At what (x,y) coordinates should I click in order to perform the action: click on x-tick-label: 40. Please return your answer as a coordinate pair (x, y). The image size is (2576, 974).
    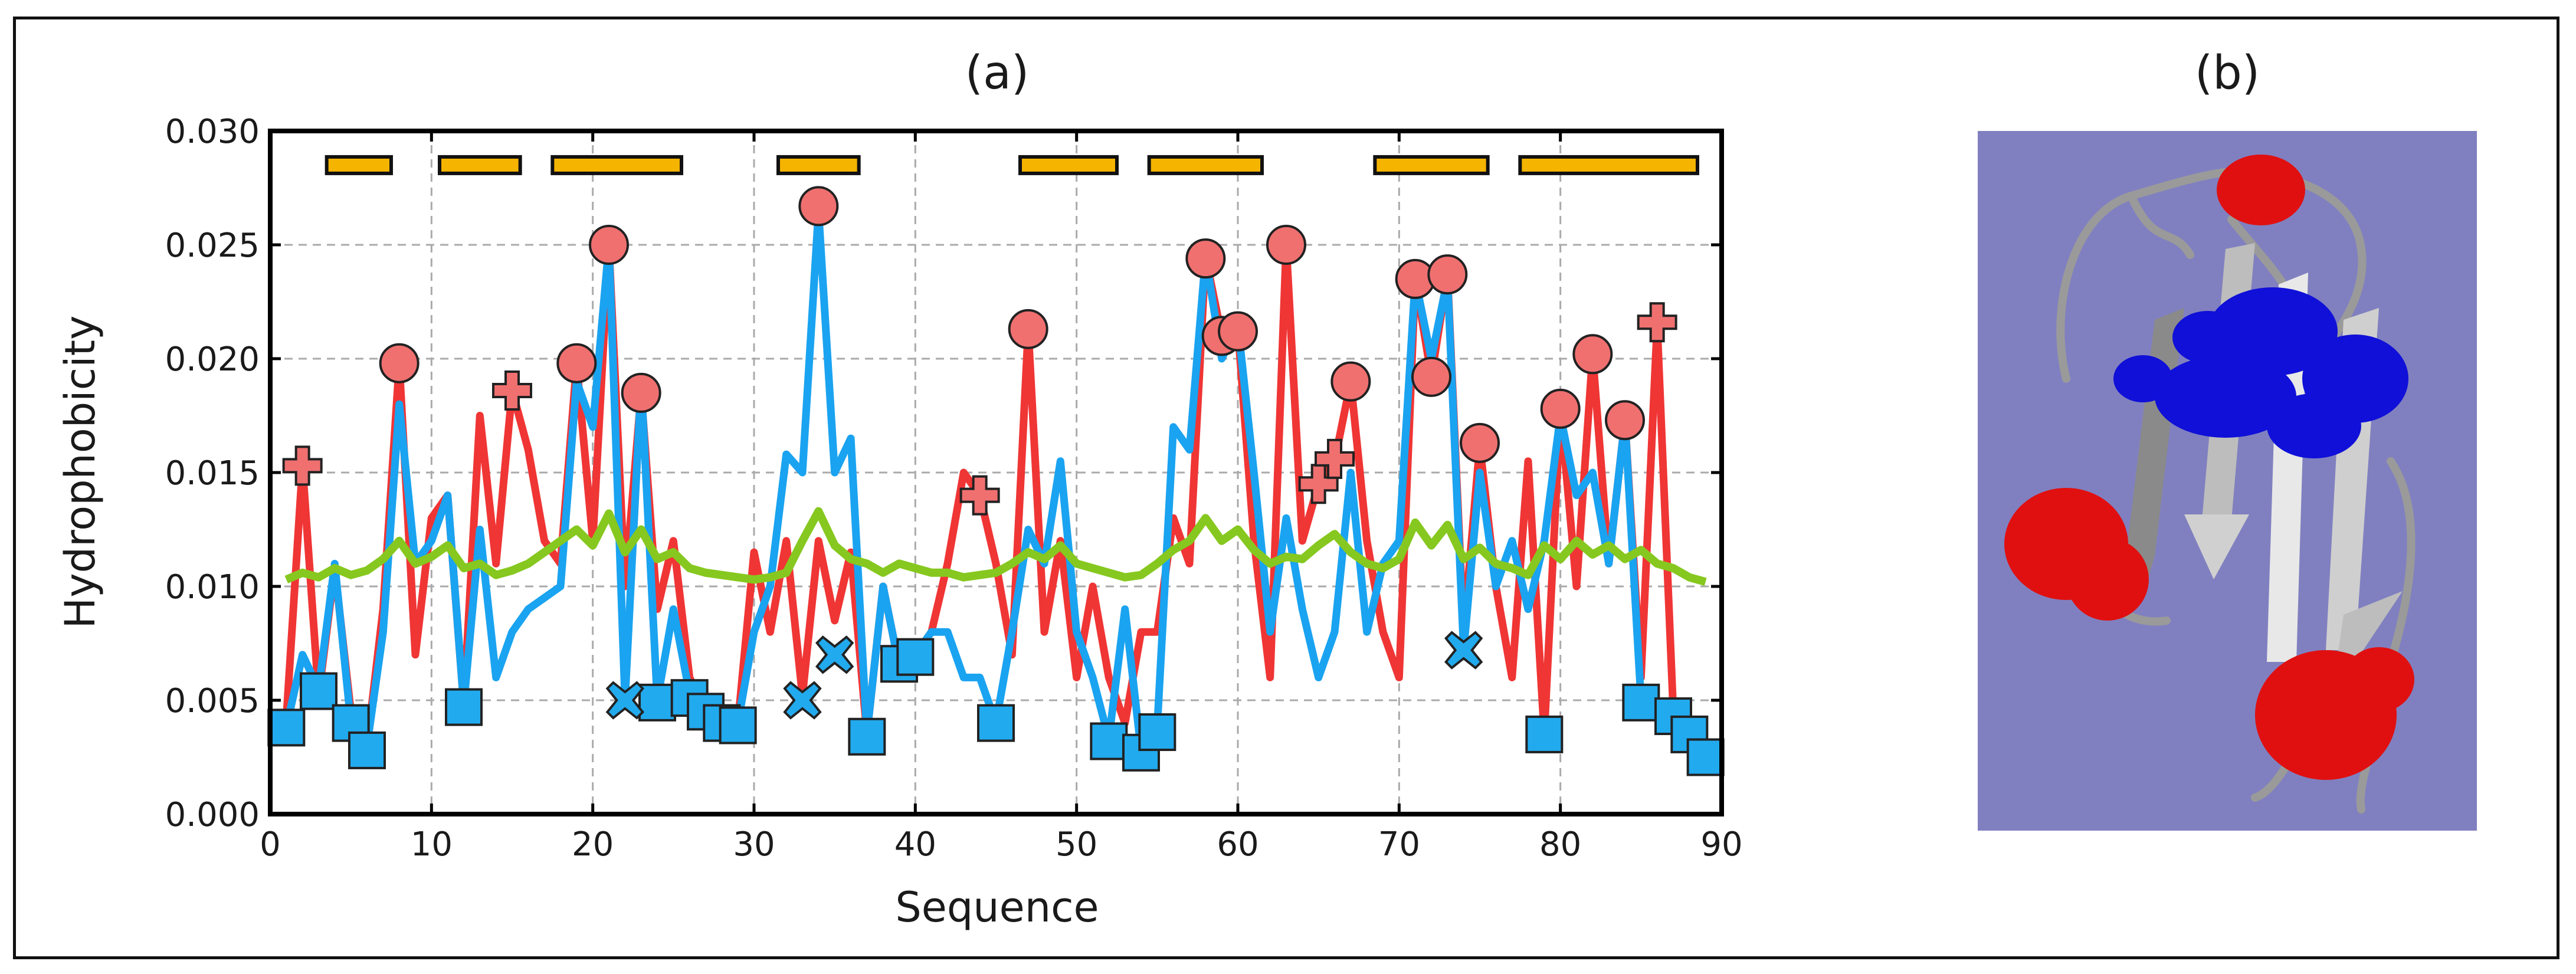
    Looking at the image, I should click on (915, 845).